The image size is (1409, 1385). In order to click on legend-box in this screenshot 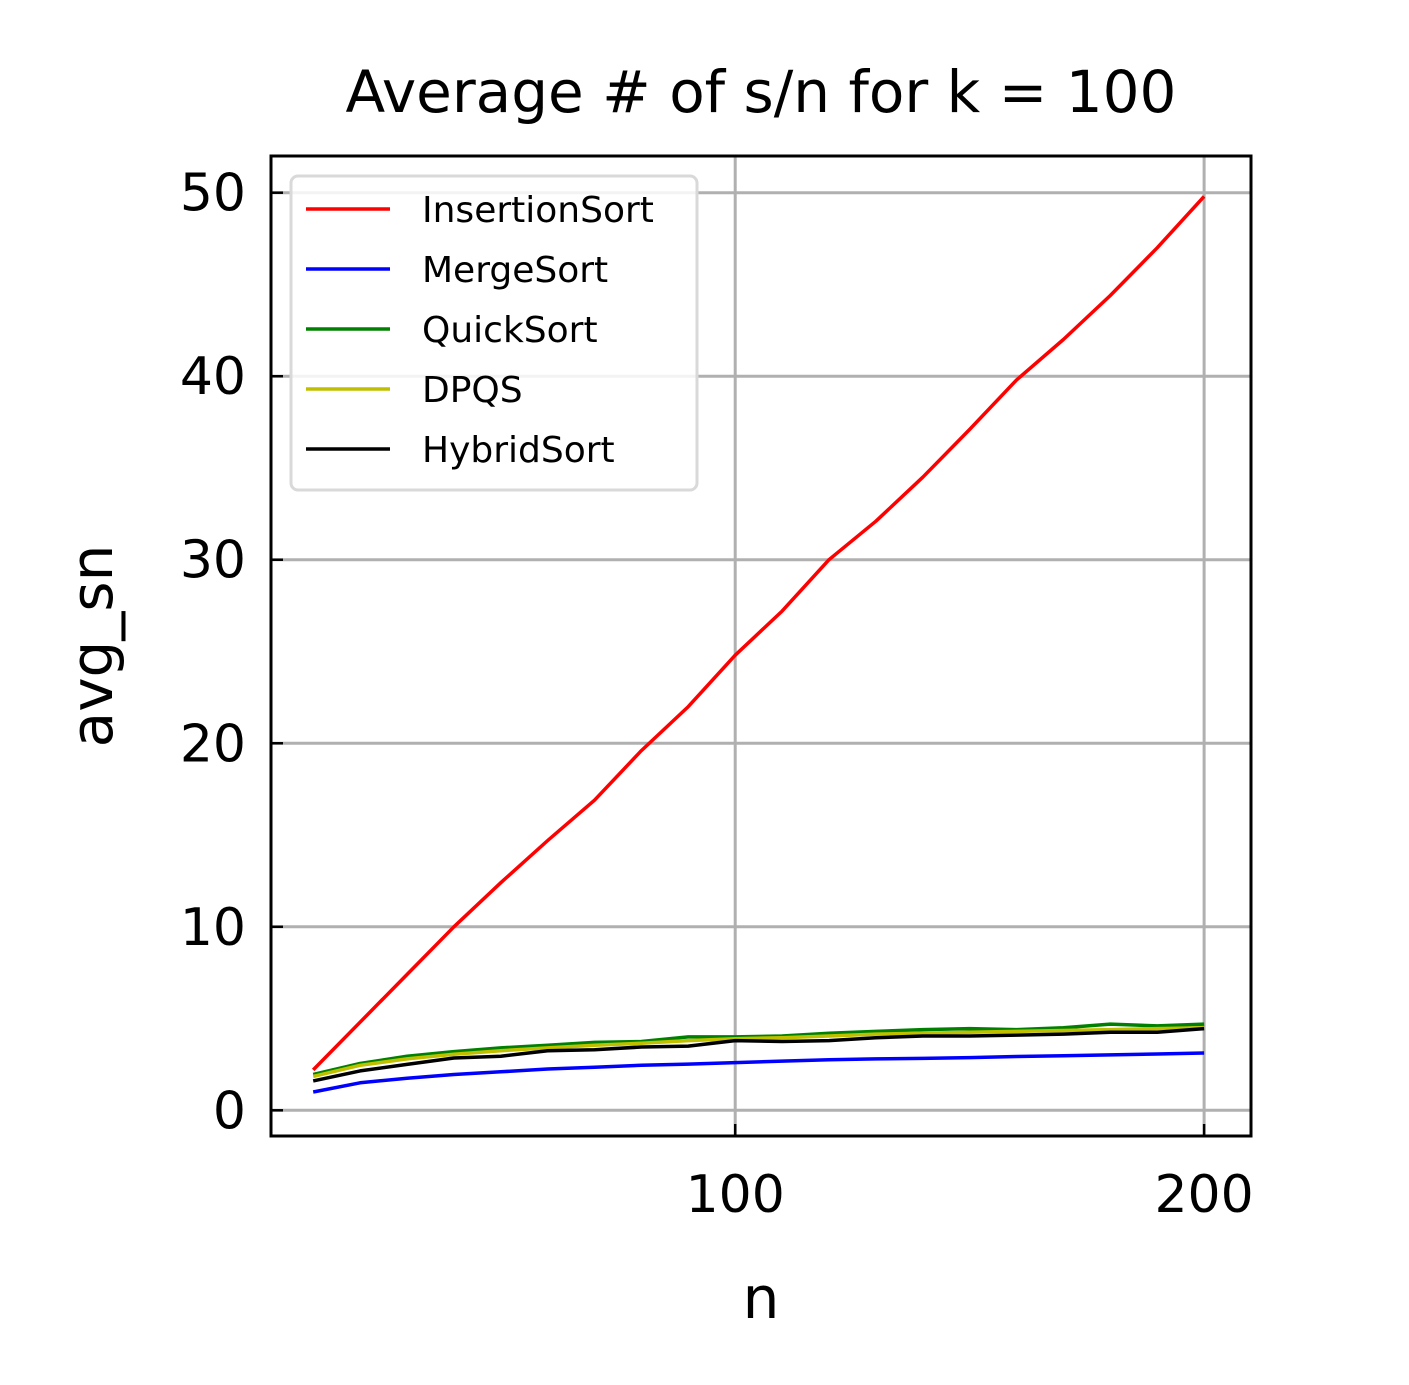, I will do `click(494, 333)`.